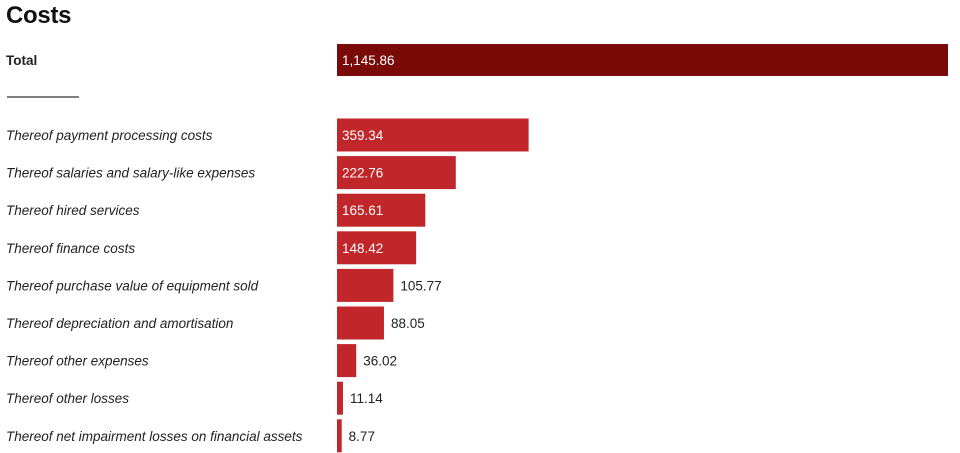 The width and height of the screenshot is (960, 453). What do you see at coordinates (109, 135) in the screenshot?
I see `category-label: Thereof payment processing costs` at bounding box center [109, 135].